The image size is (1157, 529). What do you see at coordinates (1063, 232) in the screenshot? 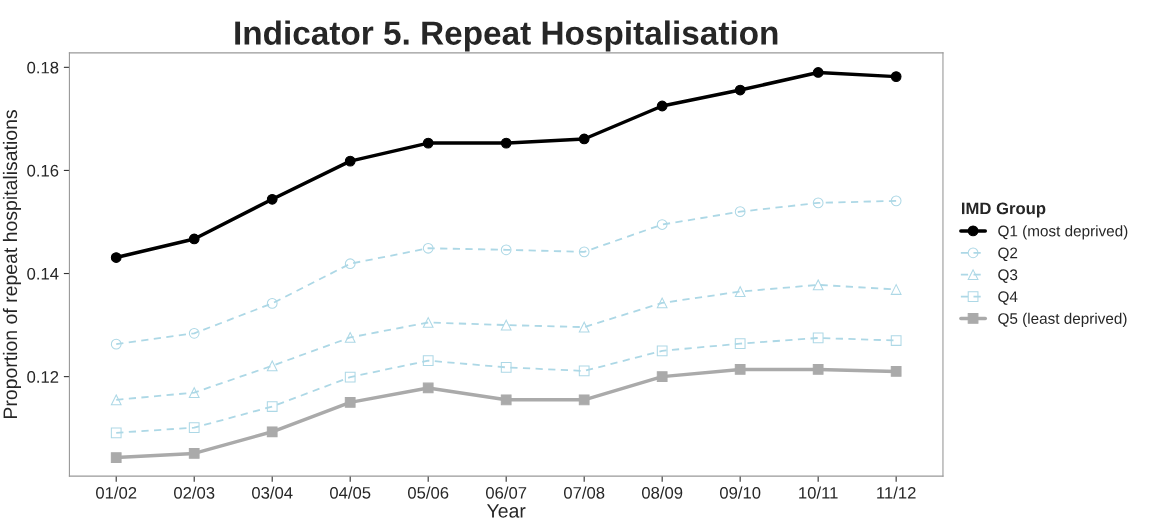
I see `legend-label: Q1 (most deprived)` at bounding box center [1063, 232].